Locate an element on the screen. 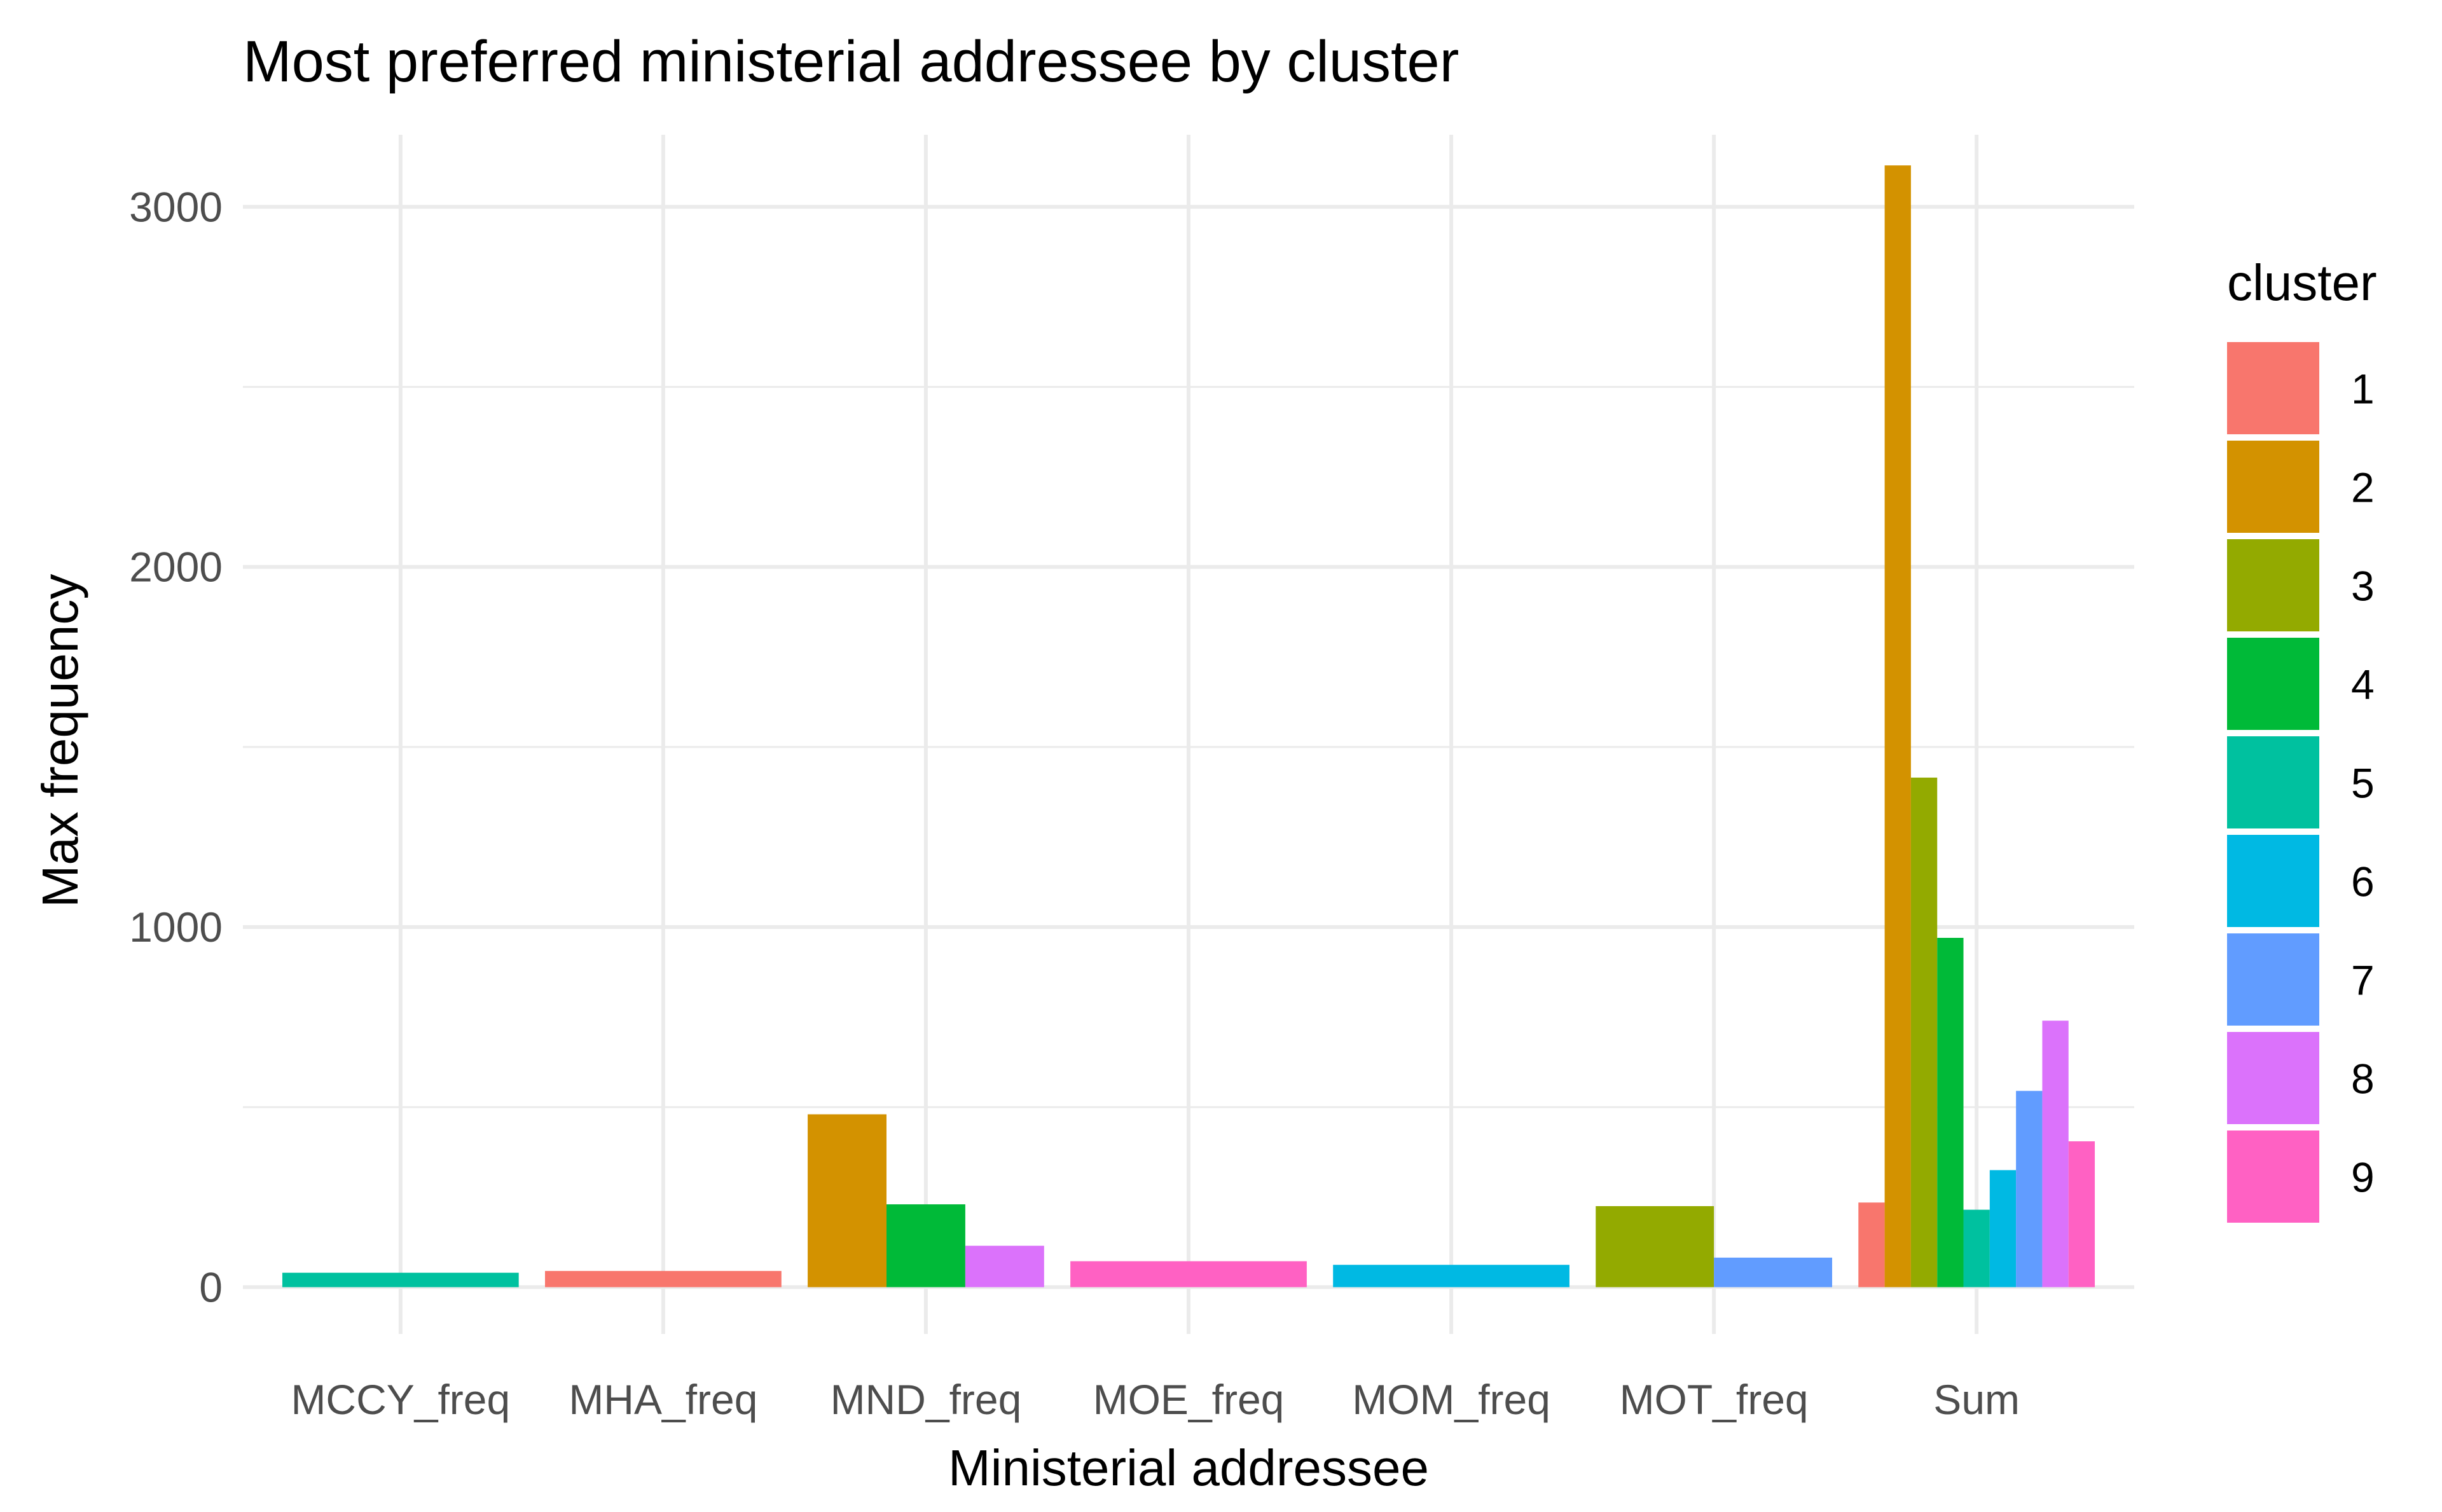  x-tick-label: Sum is located at coordinates (1976, 1399).